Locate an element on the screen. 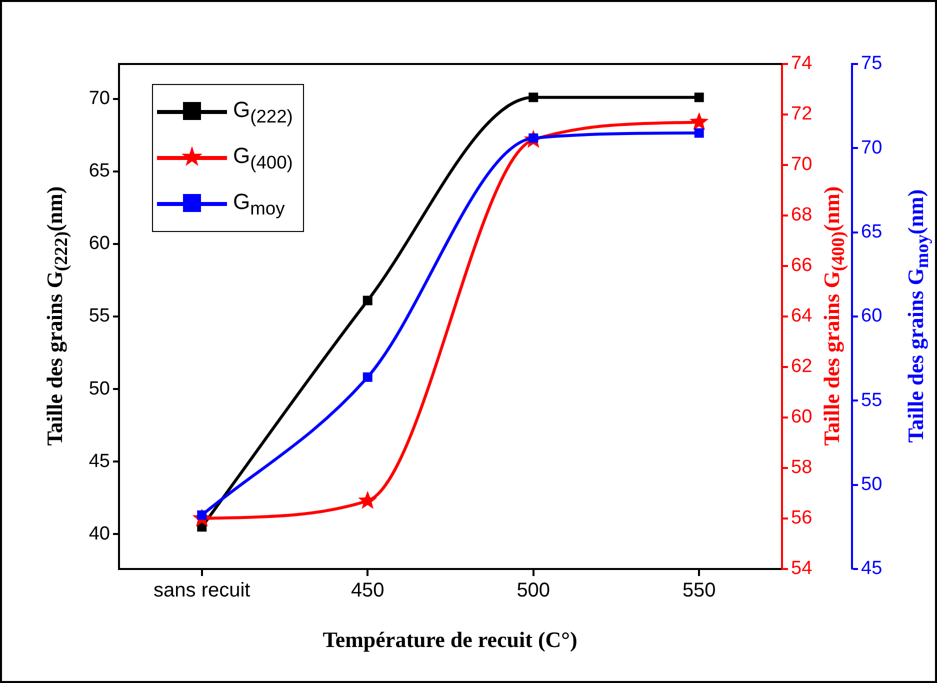  legend-label: G$_{(400)}$ is located at coordinates (263, 158).